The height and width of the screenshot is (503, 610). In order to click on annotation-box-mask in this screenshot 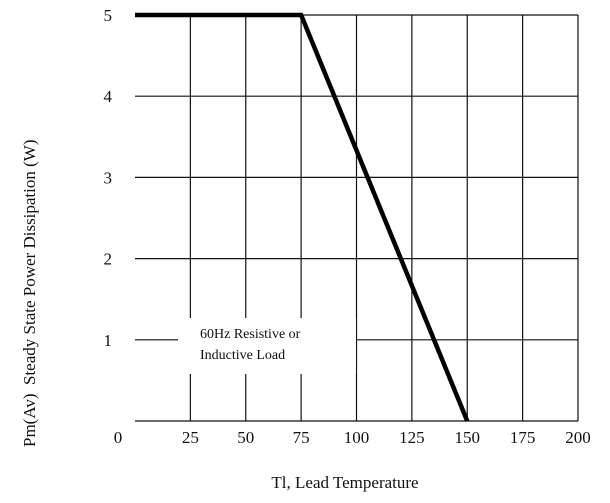, I will do `click(267, 346)`.